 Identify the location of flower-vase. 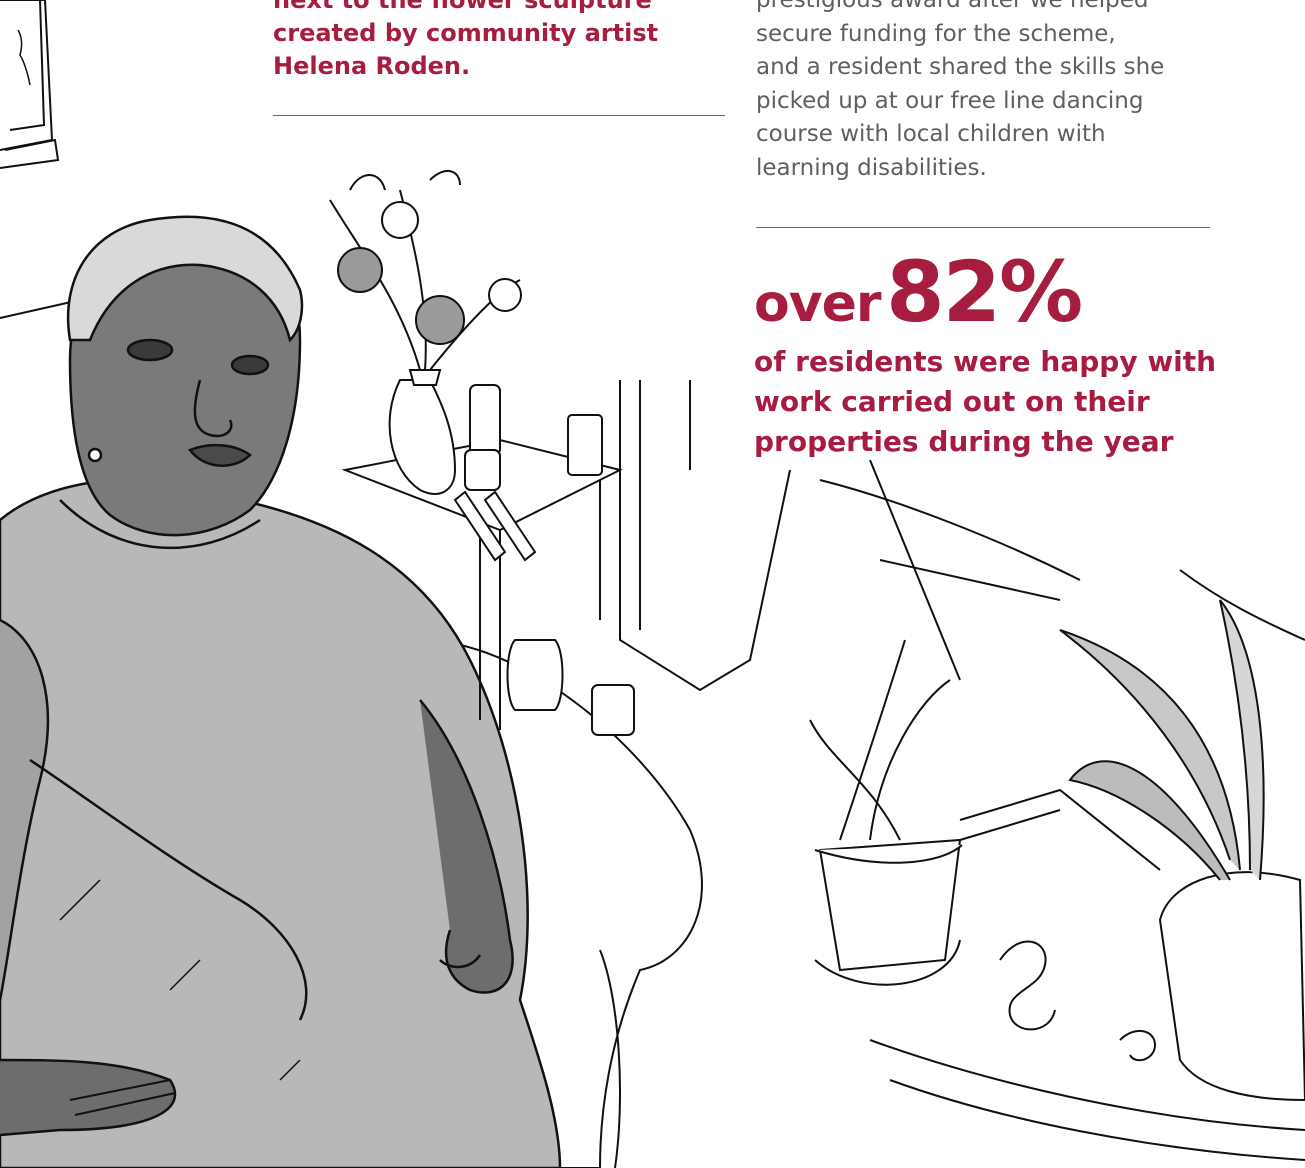
(425, 332).